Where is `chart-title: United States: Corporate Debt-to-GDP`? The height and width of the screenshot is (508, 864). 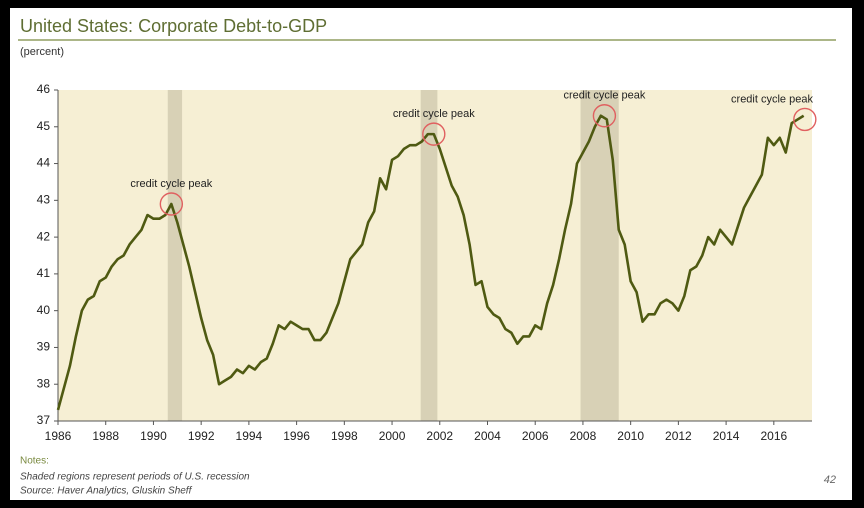
chart-title: United States: Corporate Debt-to-GDP is located at coordinates (173, 26).